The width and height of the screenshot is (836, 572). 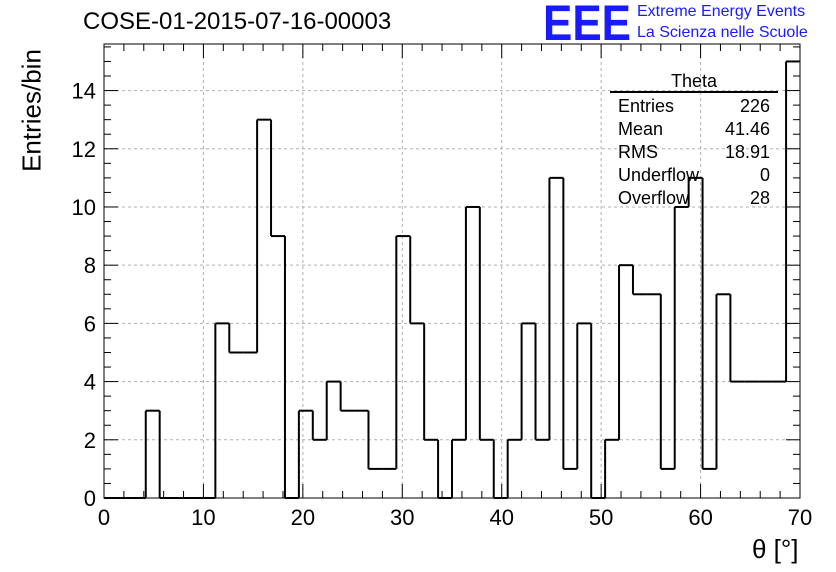 I want to click on stats-divider, so click(x=694, y=92).